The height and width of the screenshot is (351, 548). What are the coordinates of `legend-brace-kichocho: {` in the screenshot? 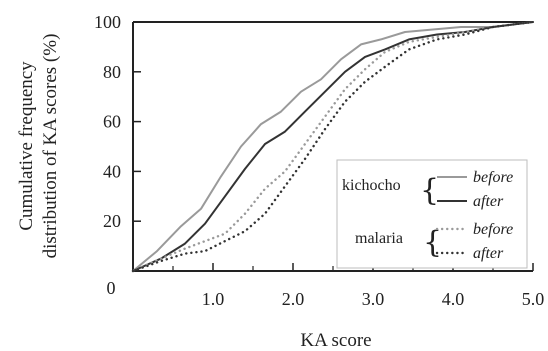 It's located at (429, 190).